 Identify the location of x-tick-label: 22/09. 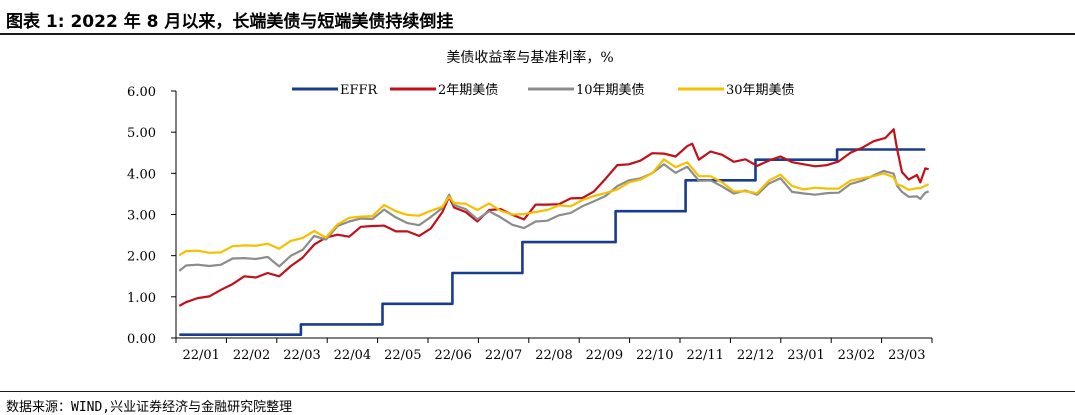
(604, 355).